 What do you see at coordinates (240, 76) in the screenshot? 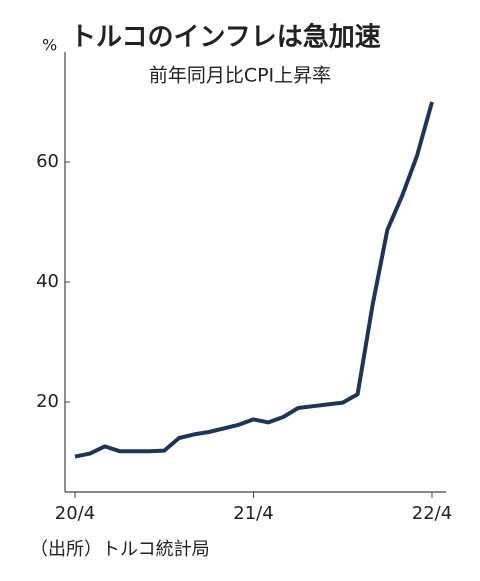
I see `chart-subtitle: 前年同月比CPI上昇率` at bounding box center [240, 76].